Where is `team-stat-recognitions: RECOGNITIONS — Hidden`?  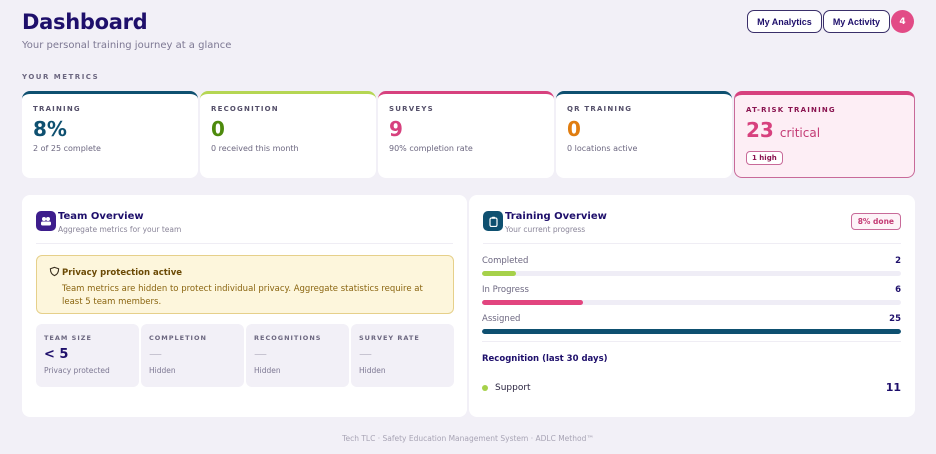
team-stat-recognitions: RECOGNITIONS — Hidden is located at coordinates (297, 355).